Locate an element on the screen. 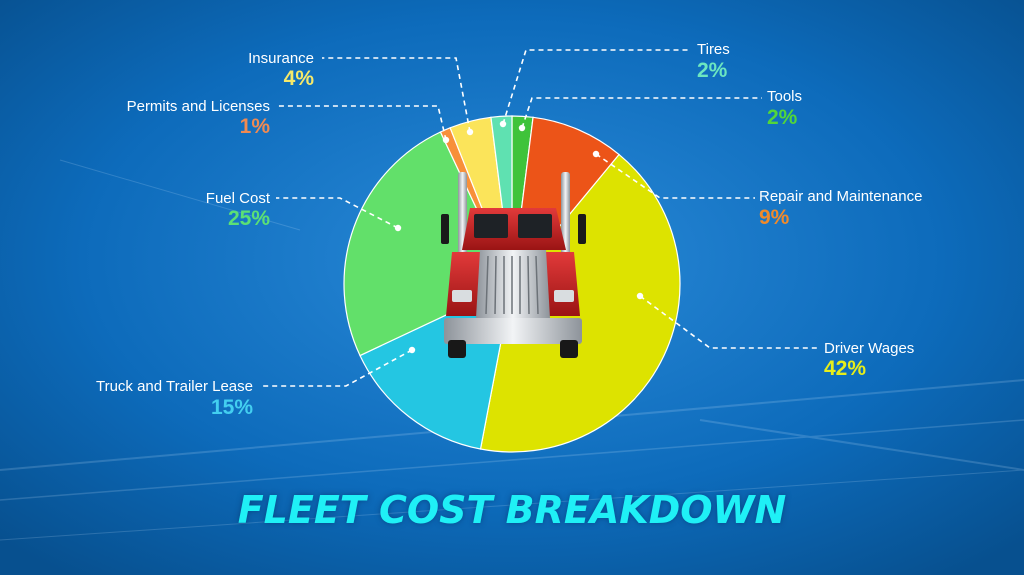  value-truck-and-trailer-lease: 15% is located at coordinates (231, 407).